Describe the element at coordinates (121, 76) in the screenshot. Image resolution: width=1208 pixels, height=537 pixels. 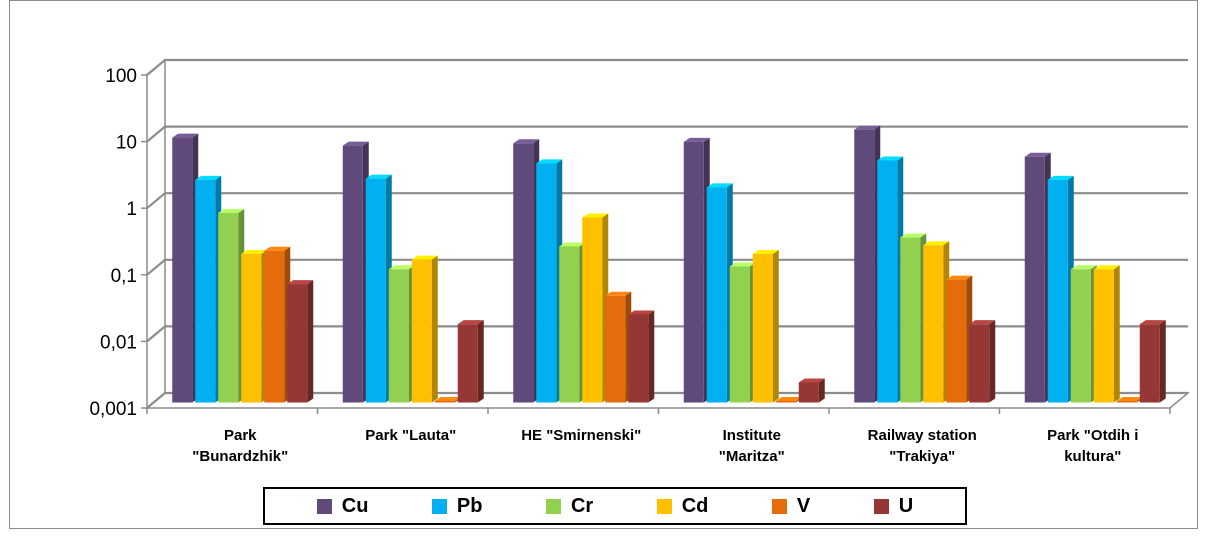
I see `y-tick-label: 100` at that location.